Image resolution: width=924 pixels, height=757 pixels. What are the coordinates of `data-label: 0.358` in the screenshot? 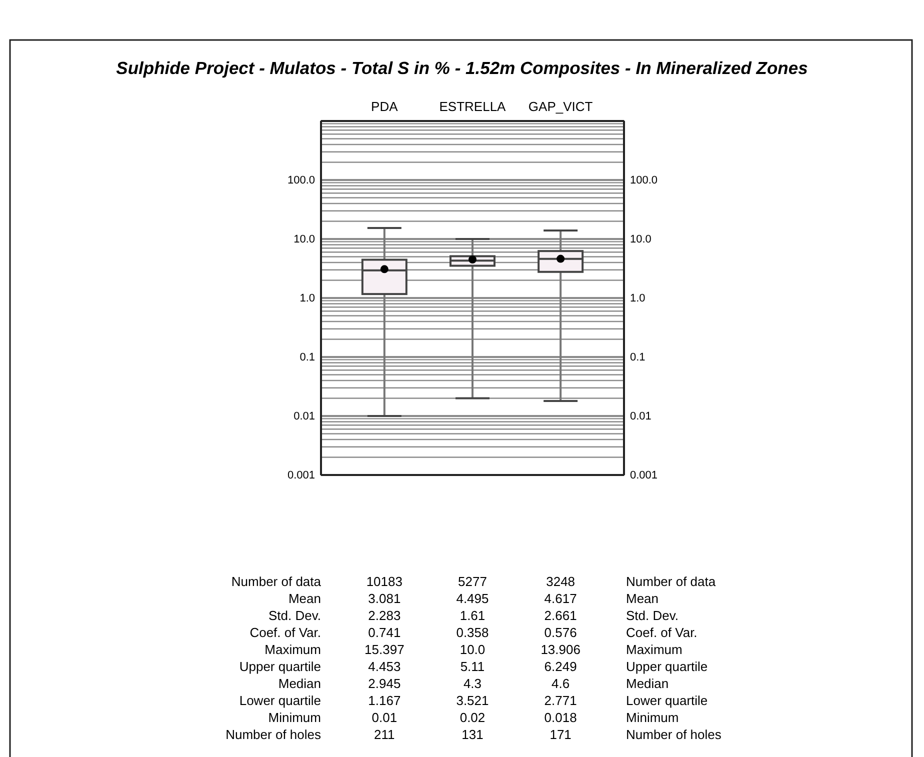 It's located at (472, 632).